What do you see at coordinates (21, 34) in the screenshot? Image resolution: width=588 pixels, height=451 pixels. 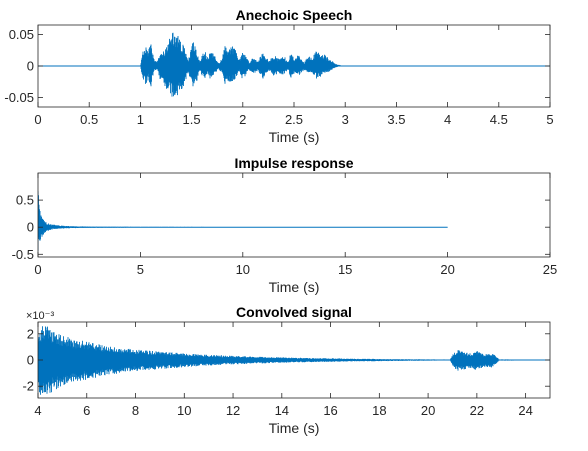 I see `speech-ytick-label: 0.05` at bounding box center [21, 34].